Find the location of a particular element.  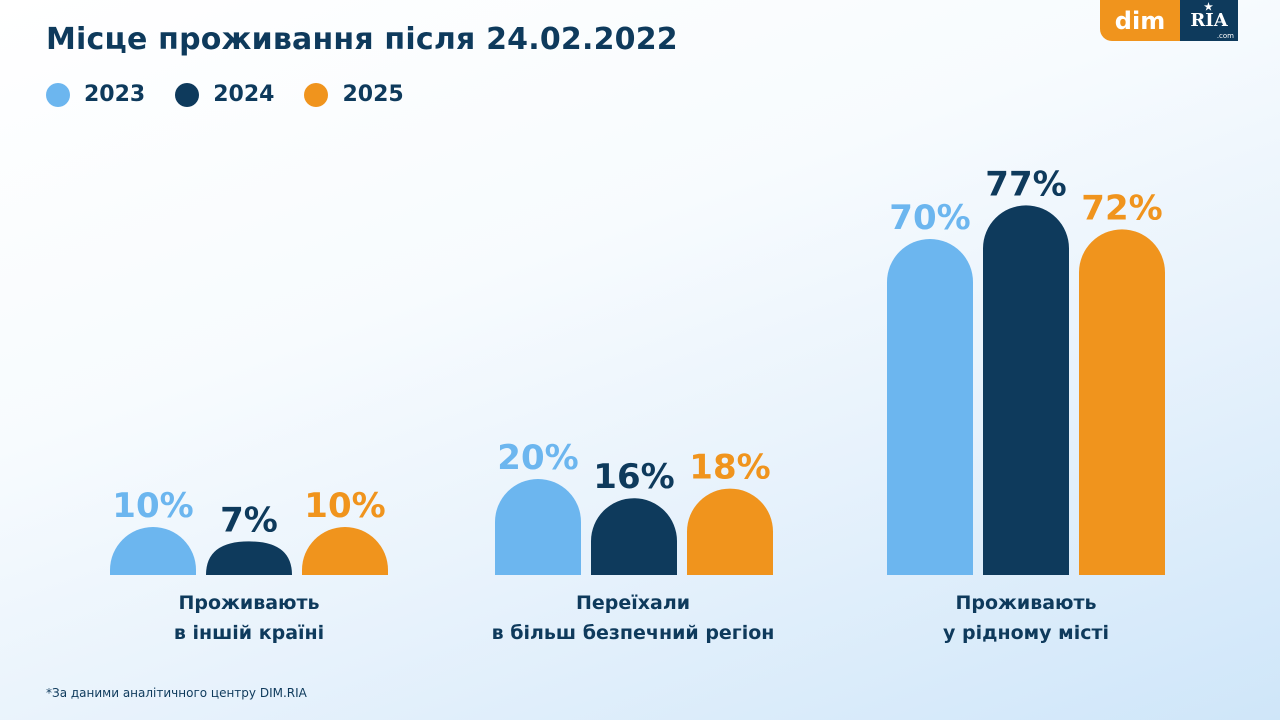

category-label-0: Проживають в іншій країні is located at coordinates (249, 618).